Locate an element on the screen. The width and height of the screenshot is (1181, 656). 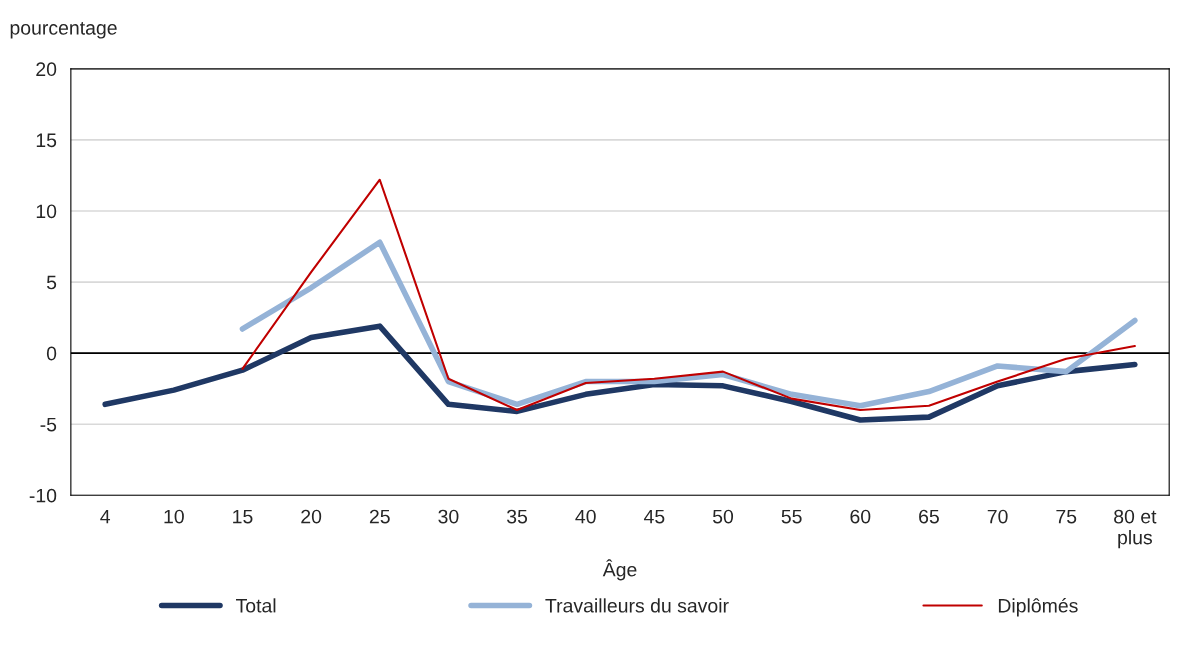
x-tick-label: 25 is located at coordinates (379, 516).